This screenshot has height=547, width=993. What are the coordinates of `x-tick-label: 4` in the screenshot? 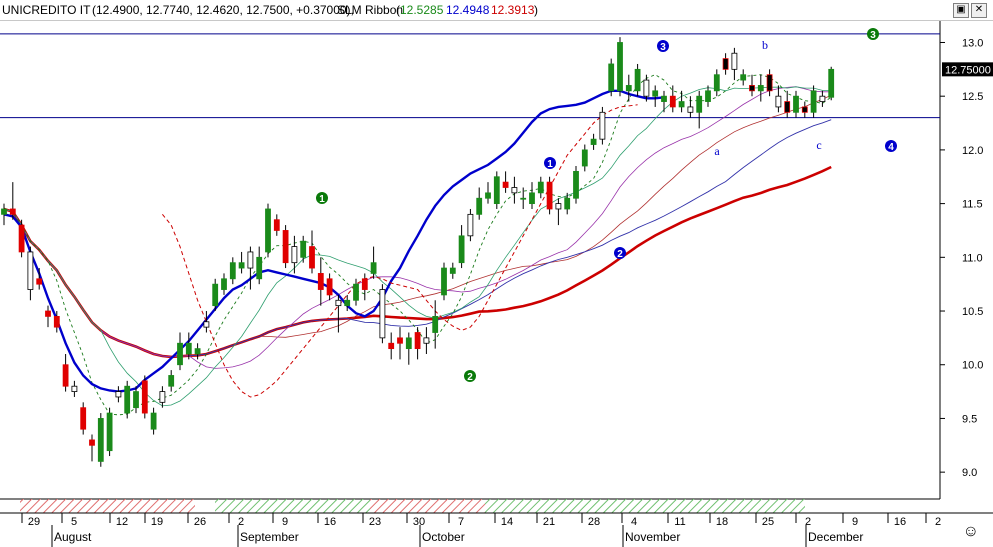 It's located at (634, 522).